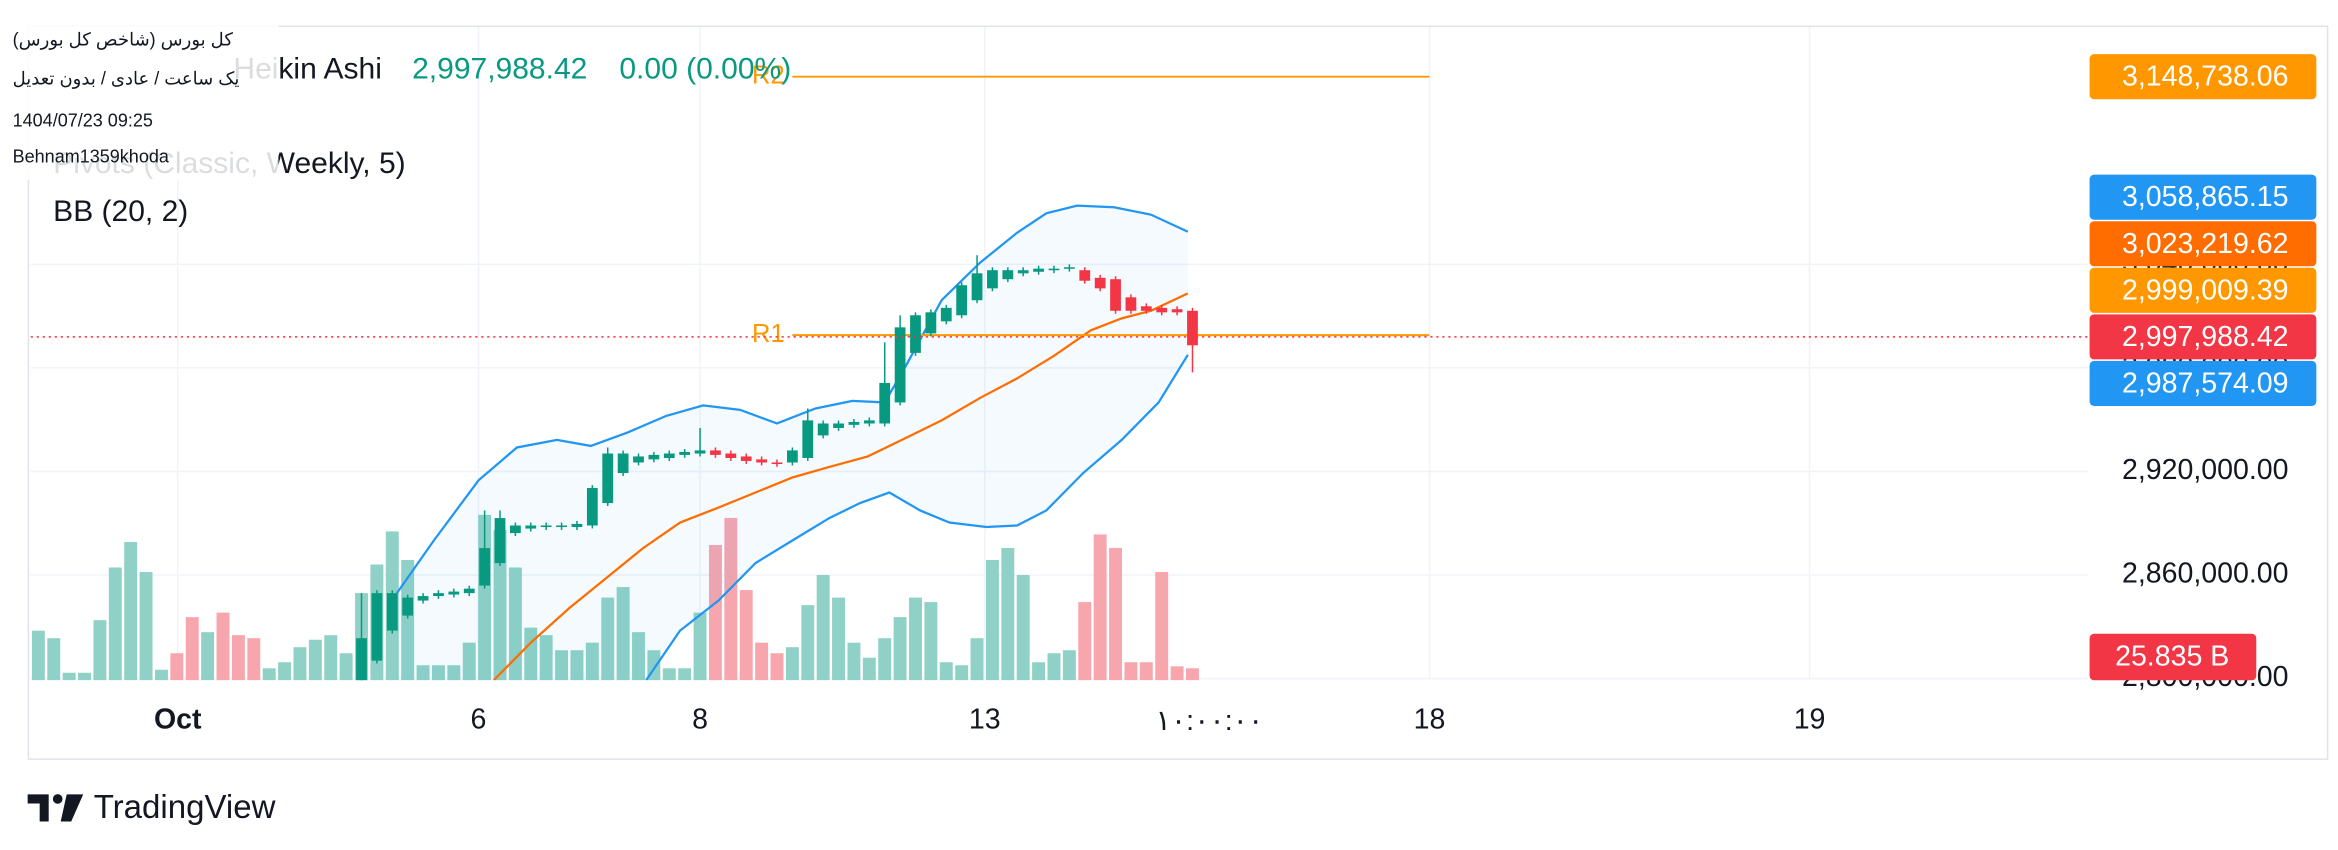 This screenshot has width=2338, height=850. I want to click on price-label: 3,023,219.62, so click(2205, 244).